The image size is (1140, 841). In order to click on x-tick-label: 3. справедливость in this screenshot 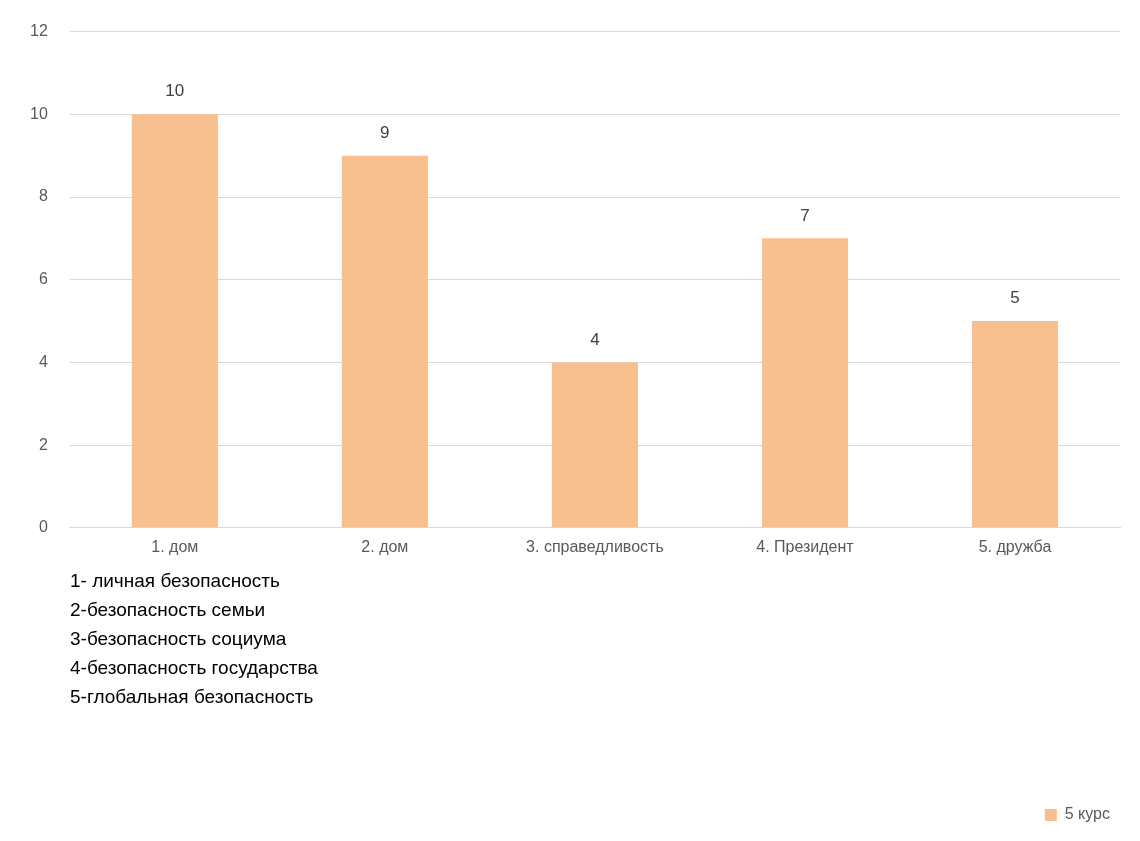, I will do `click(595, 546)`.